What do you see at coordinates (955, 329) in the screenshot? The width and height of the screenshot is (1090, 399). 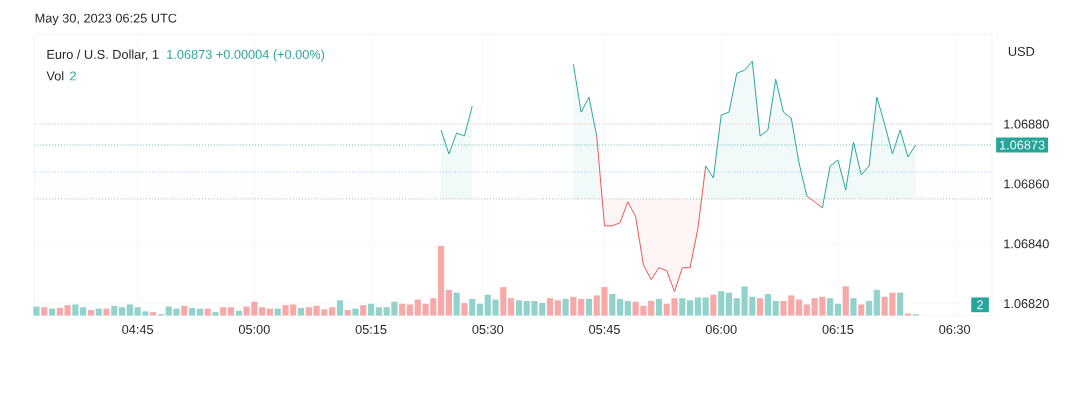 I see `x-tick-label: 06:30` at bounding box center [955, 329].